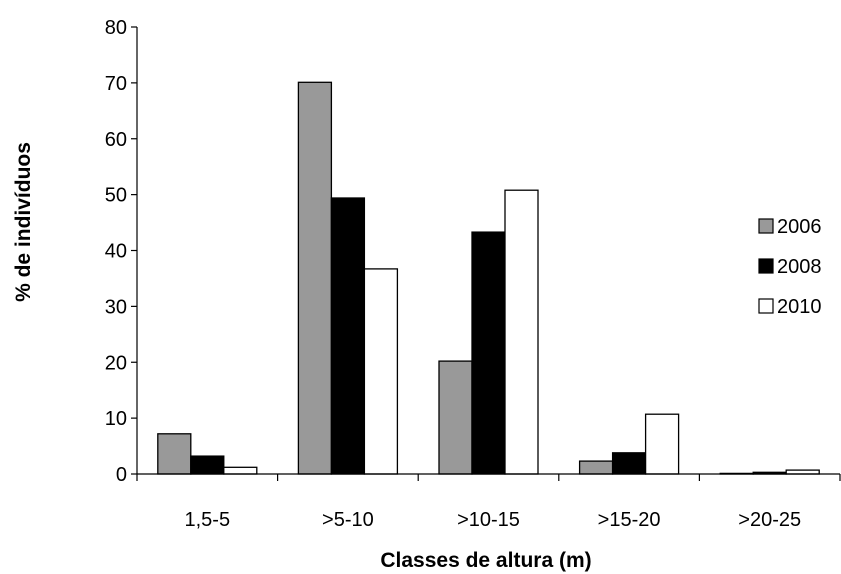  Describe the element at coordinates (799, 227) in the screenshot. I see `legend-label-2006: 2006` at that location.